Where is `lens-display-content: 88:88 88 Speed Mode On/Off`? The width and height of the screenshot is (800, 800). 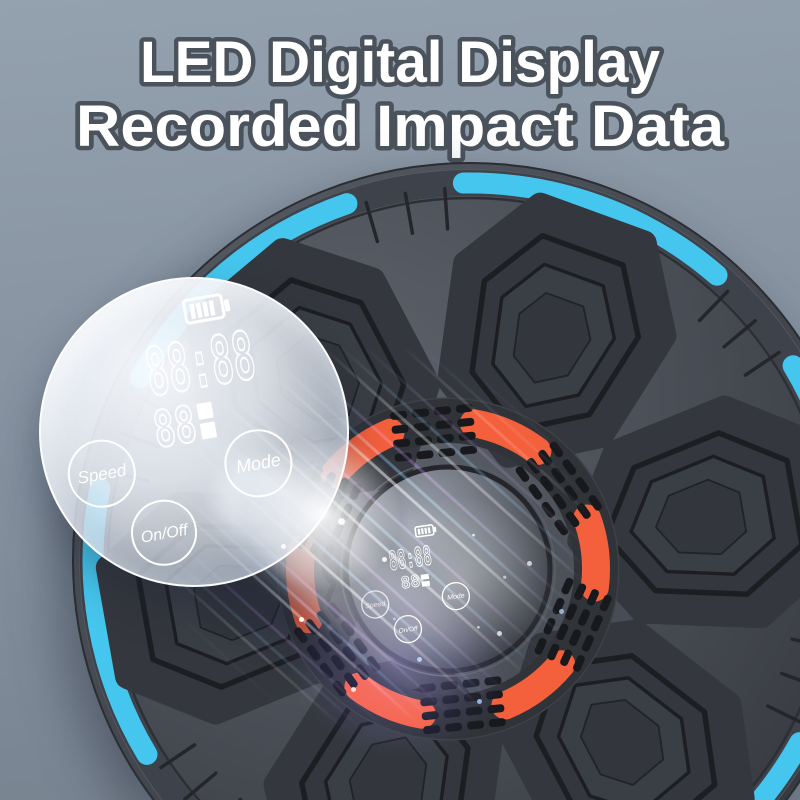
lens-display-content: 88:88 88 Speed Mode On/Off is located at coordinates (180, 429).